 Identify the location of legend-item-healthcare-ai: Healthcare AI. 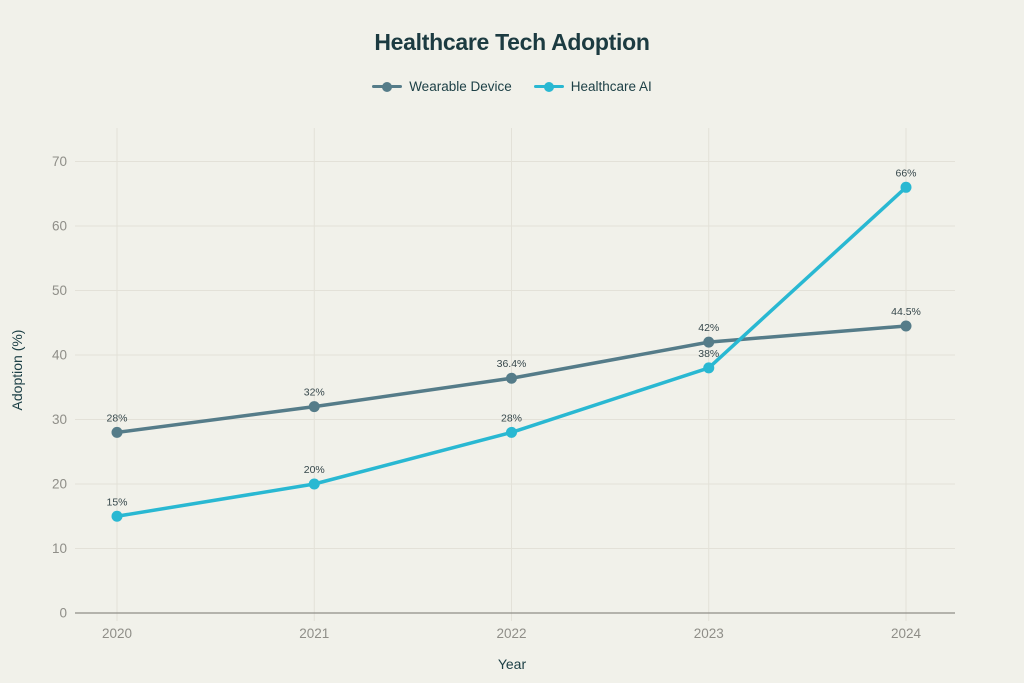
(592, 86).